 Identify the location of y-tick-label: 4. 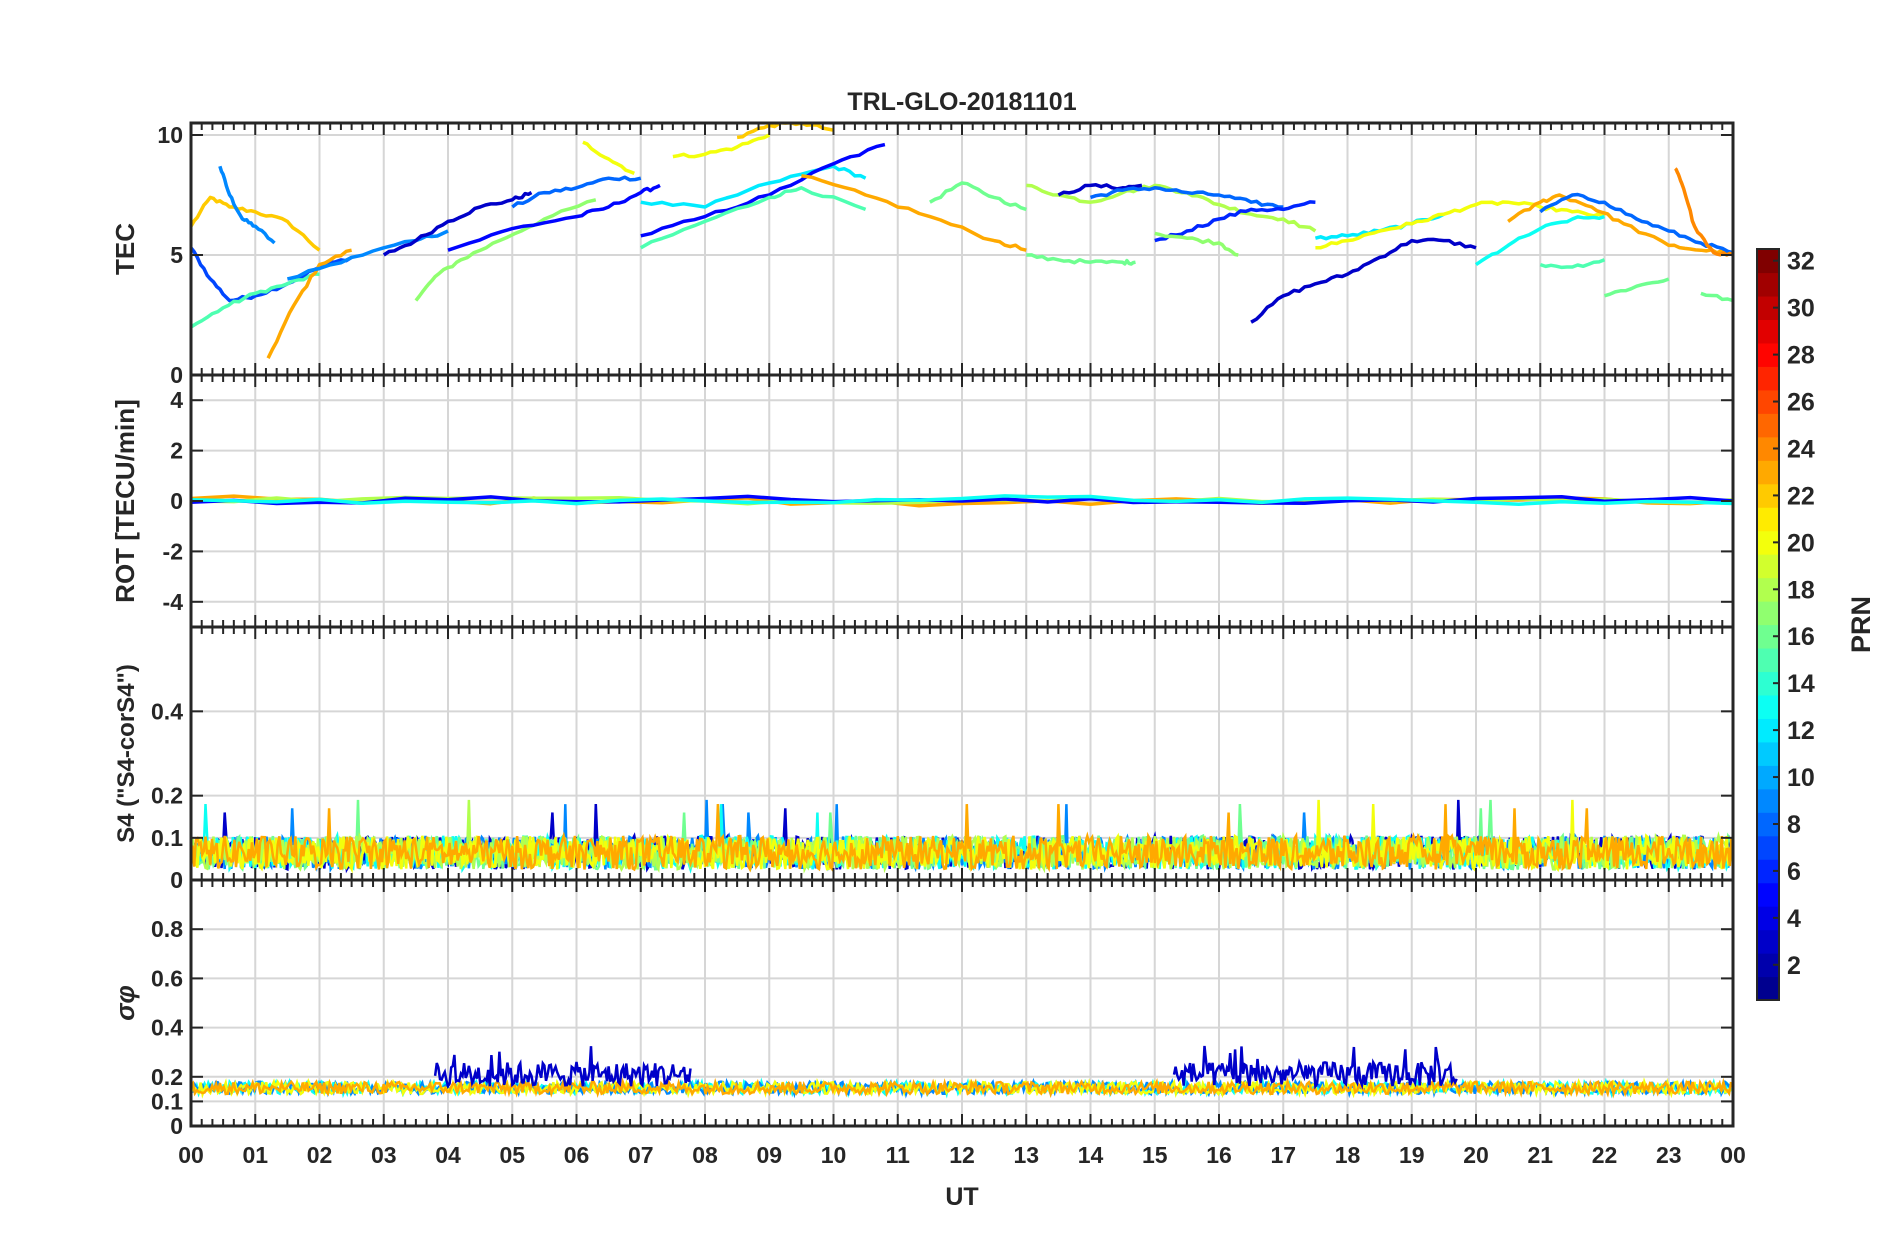
(176, 400).